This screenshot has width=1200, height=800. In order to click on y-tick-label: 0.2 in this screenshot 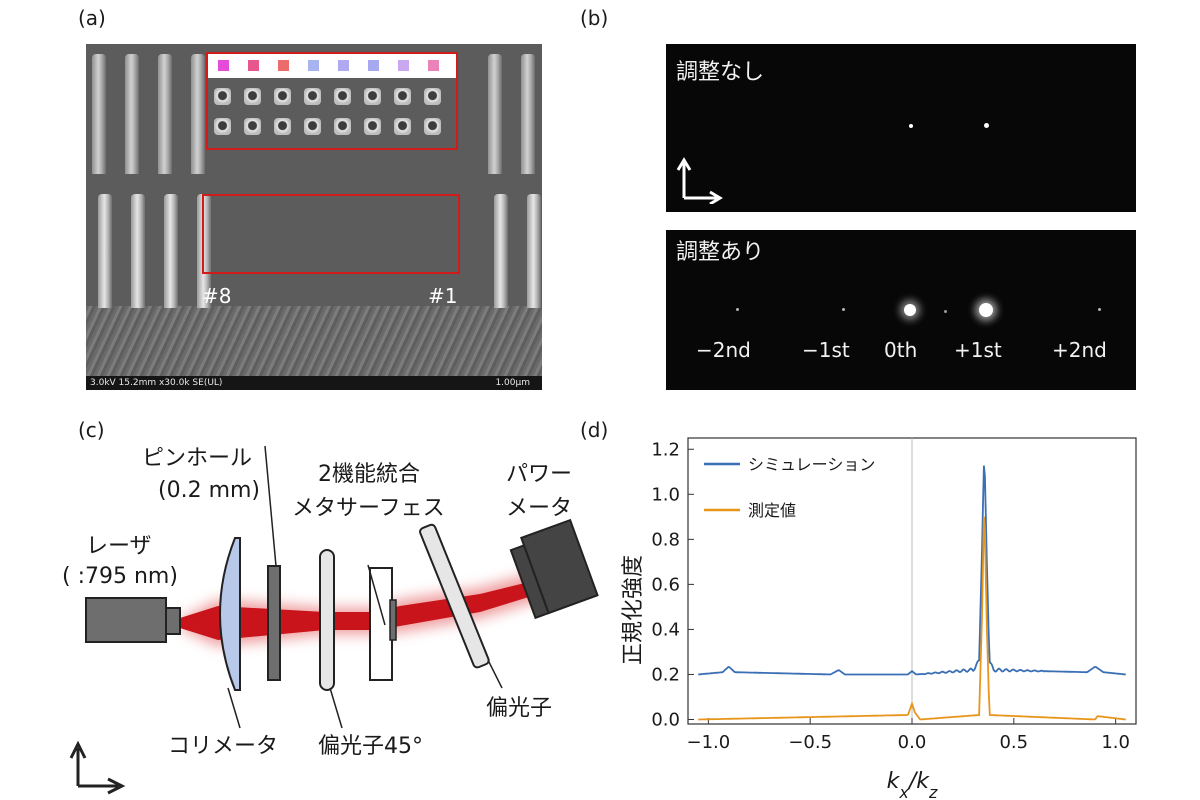, I will do `click(665, 674)`.